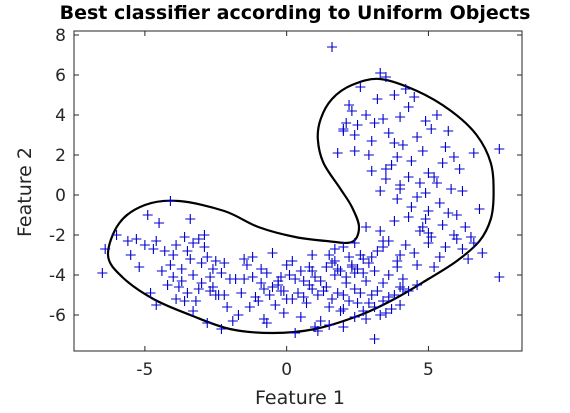 This screenshot has height=413, width=570. I want to click on y-axis-label: Feature 2, so click(25, 192).